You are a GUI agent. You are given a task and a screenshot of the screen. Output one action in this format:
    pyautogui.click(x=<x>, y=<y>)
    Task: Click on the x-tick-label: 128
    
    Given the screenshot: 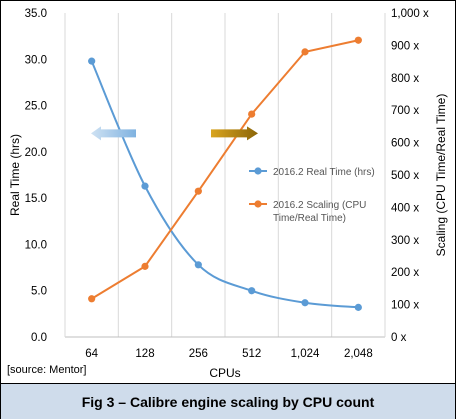 What is the action you would take?
    pyautogui.click(x=144, y=354)
    